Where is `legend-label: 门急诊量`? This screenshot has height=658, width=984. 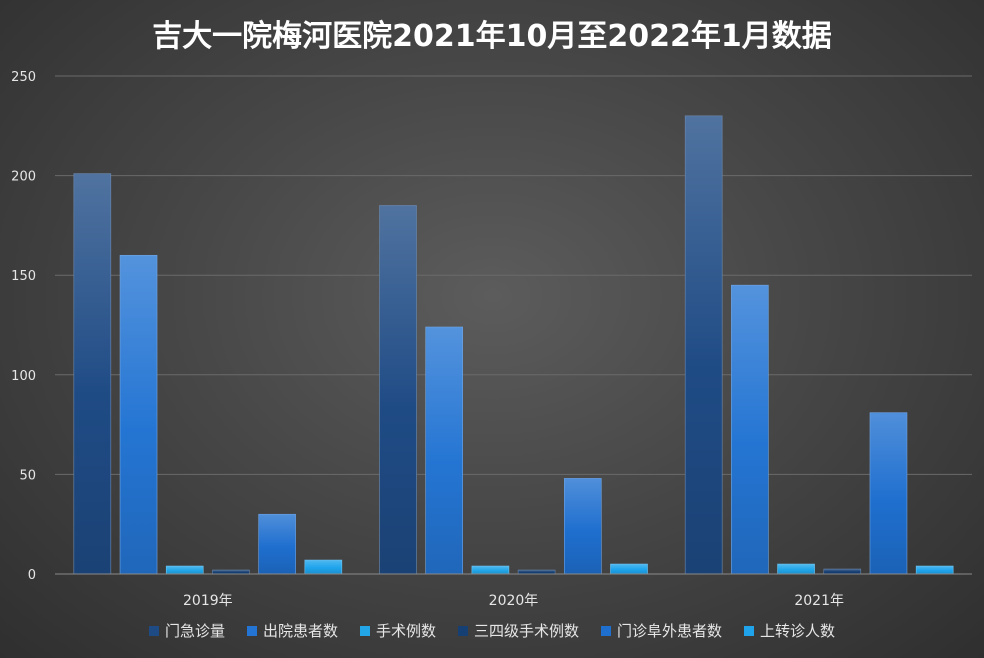 legend-label: 门急诊量 is located at coordinates (195, 631).